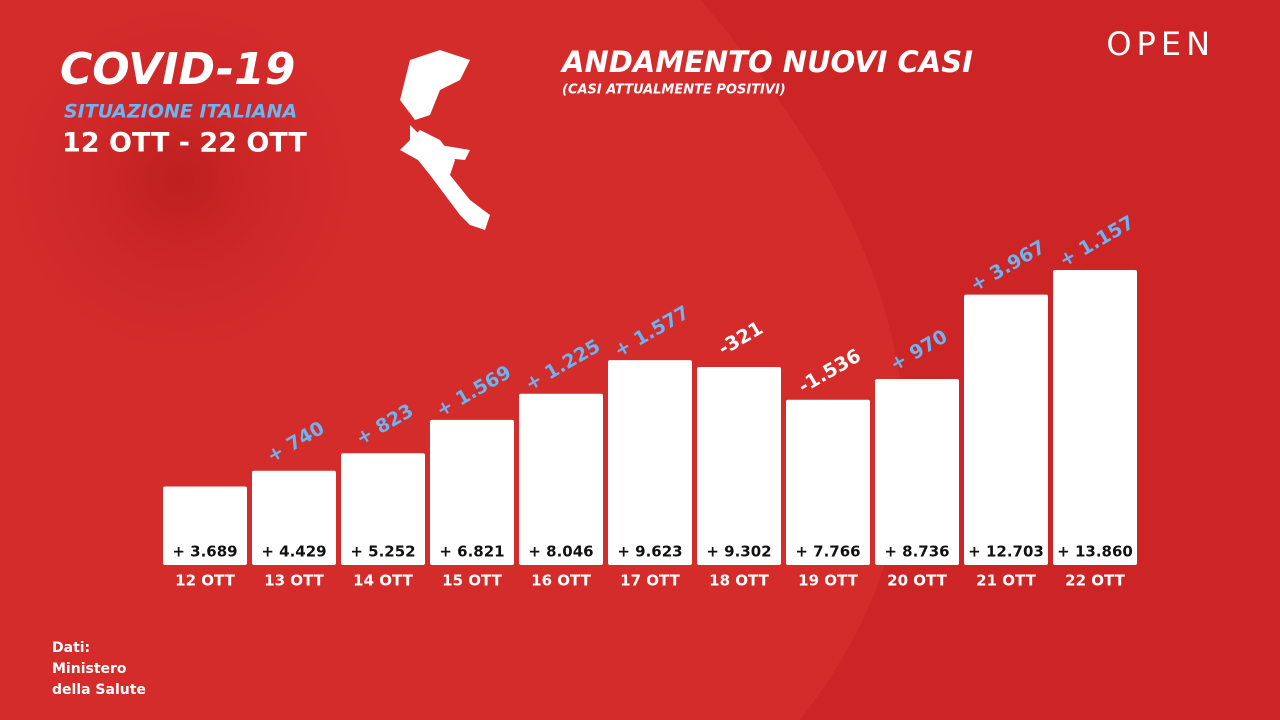 The width and height of the screenshot is (1280, 720). I want to click on value-label: + 13.860, so click(1095, 552).